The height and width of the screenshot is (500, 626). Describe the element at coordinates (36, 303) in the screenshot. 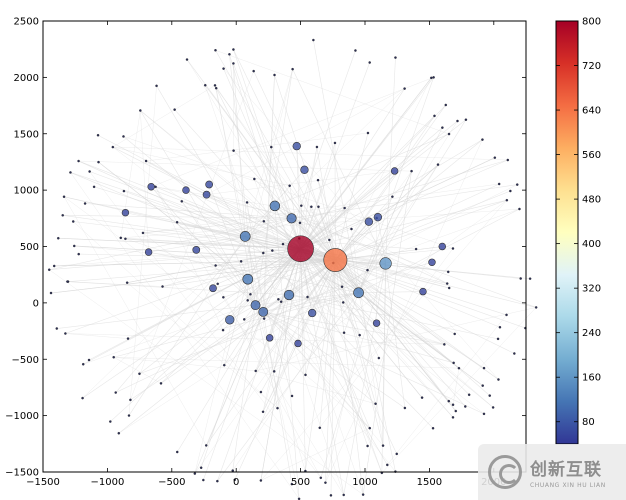

I see `y-tick-label: 0` at that location.